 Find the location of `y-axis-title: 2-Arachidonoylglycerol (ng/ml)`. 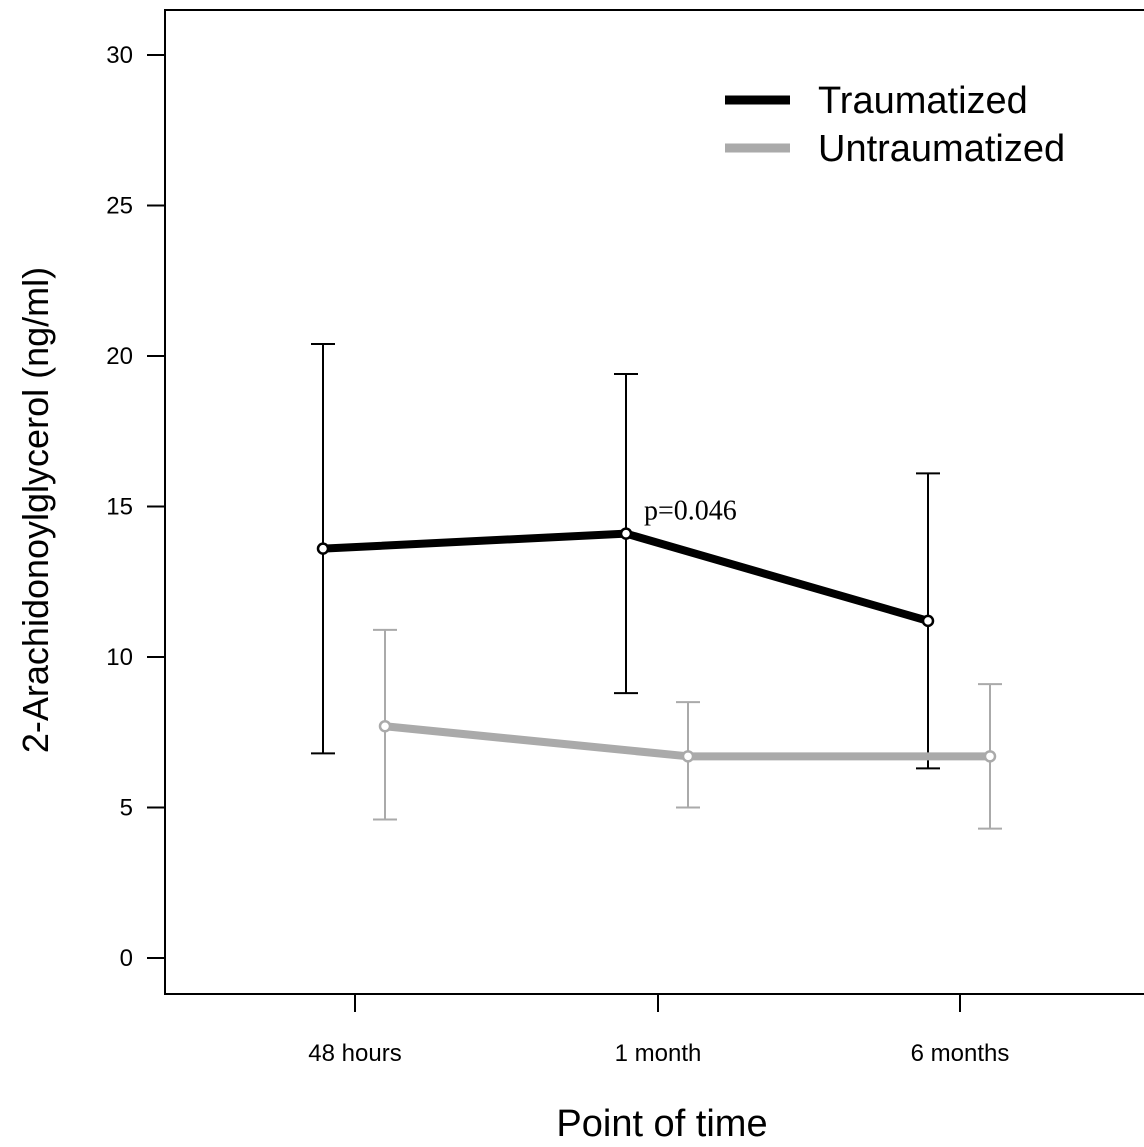

y-axis-title: 2-Arachidonoylglycerol (ng/ml) is located at coordinates (35, 510).